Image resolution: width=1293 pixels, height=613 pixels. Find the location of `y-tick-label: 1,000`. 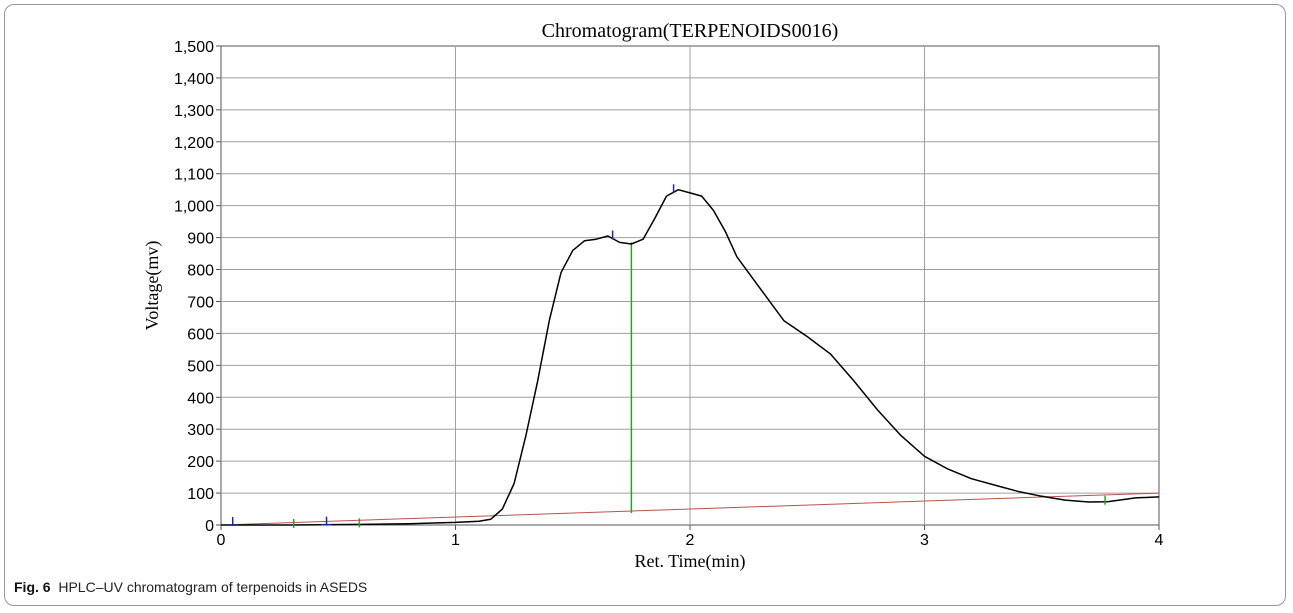

y-tick-label: 1,000 is located at coordinates (194, 207).